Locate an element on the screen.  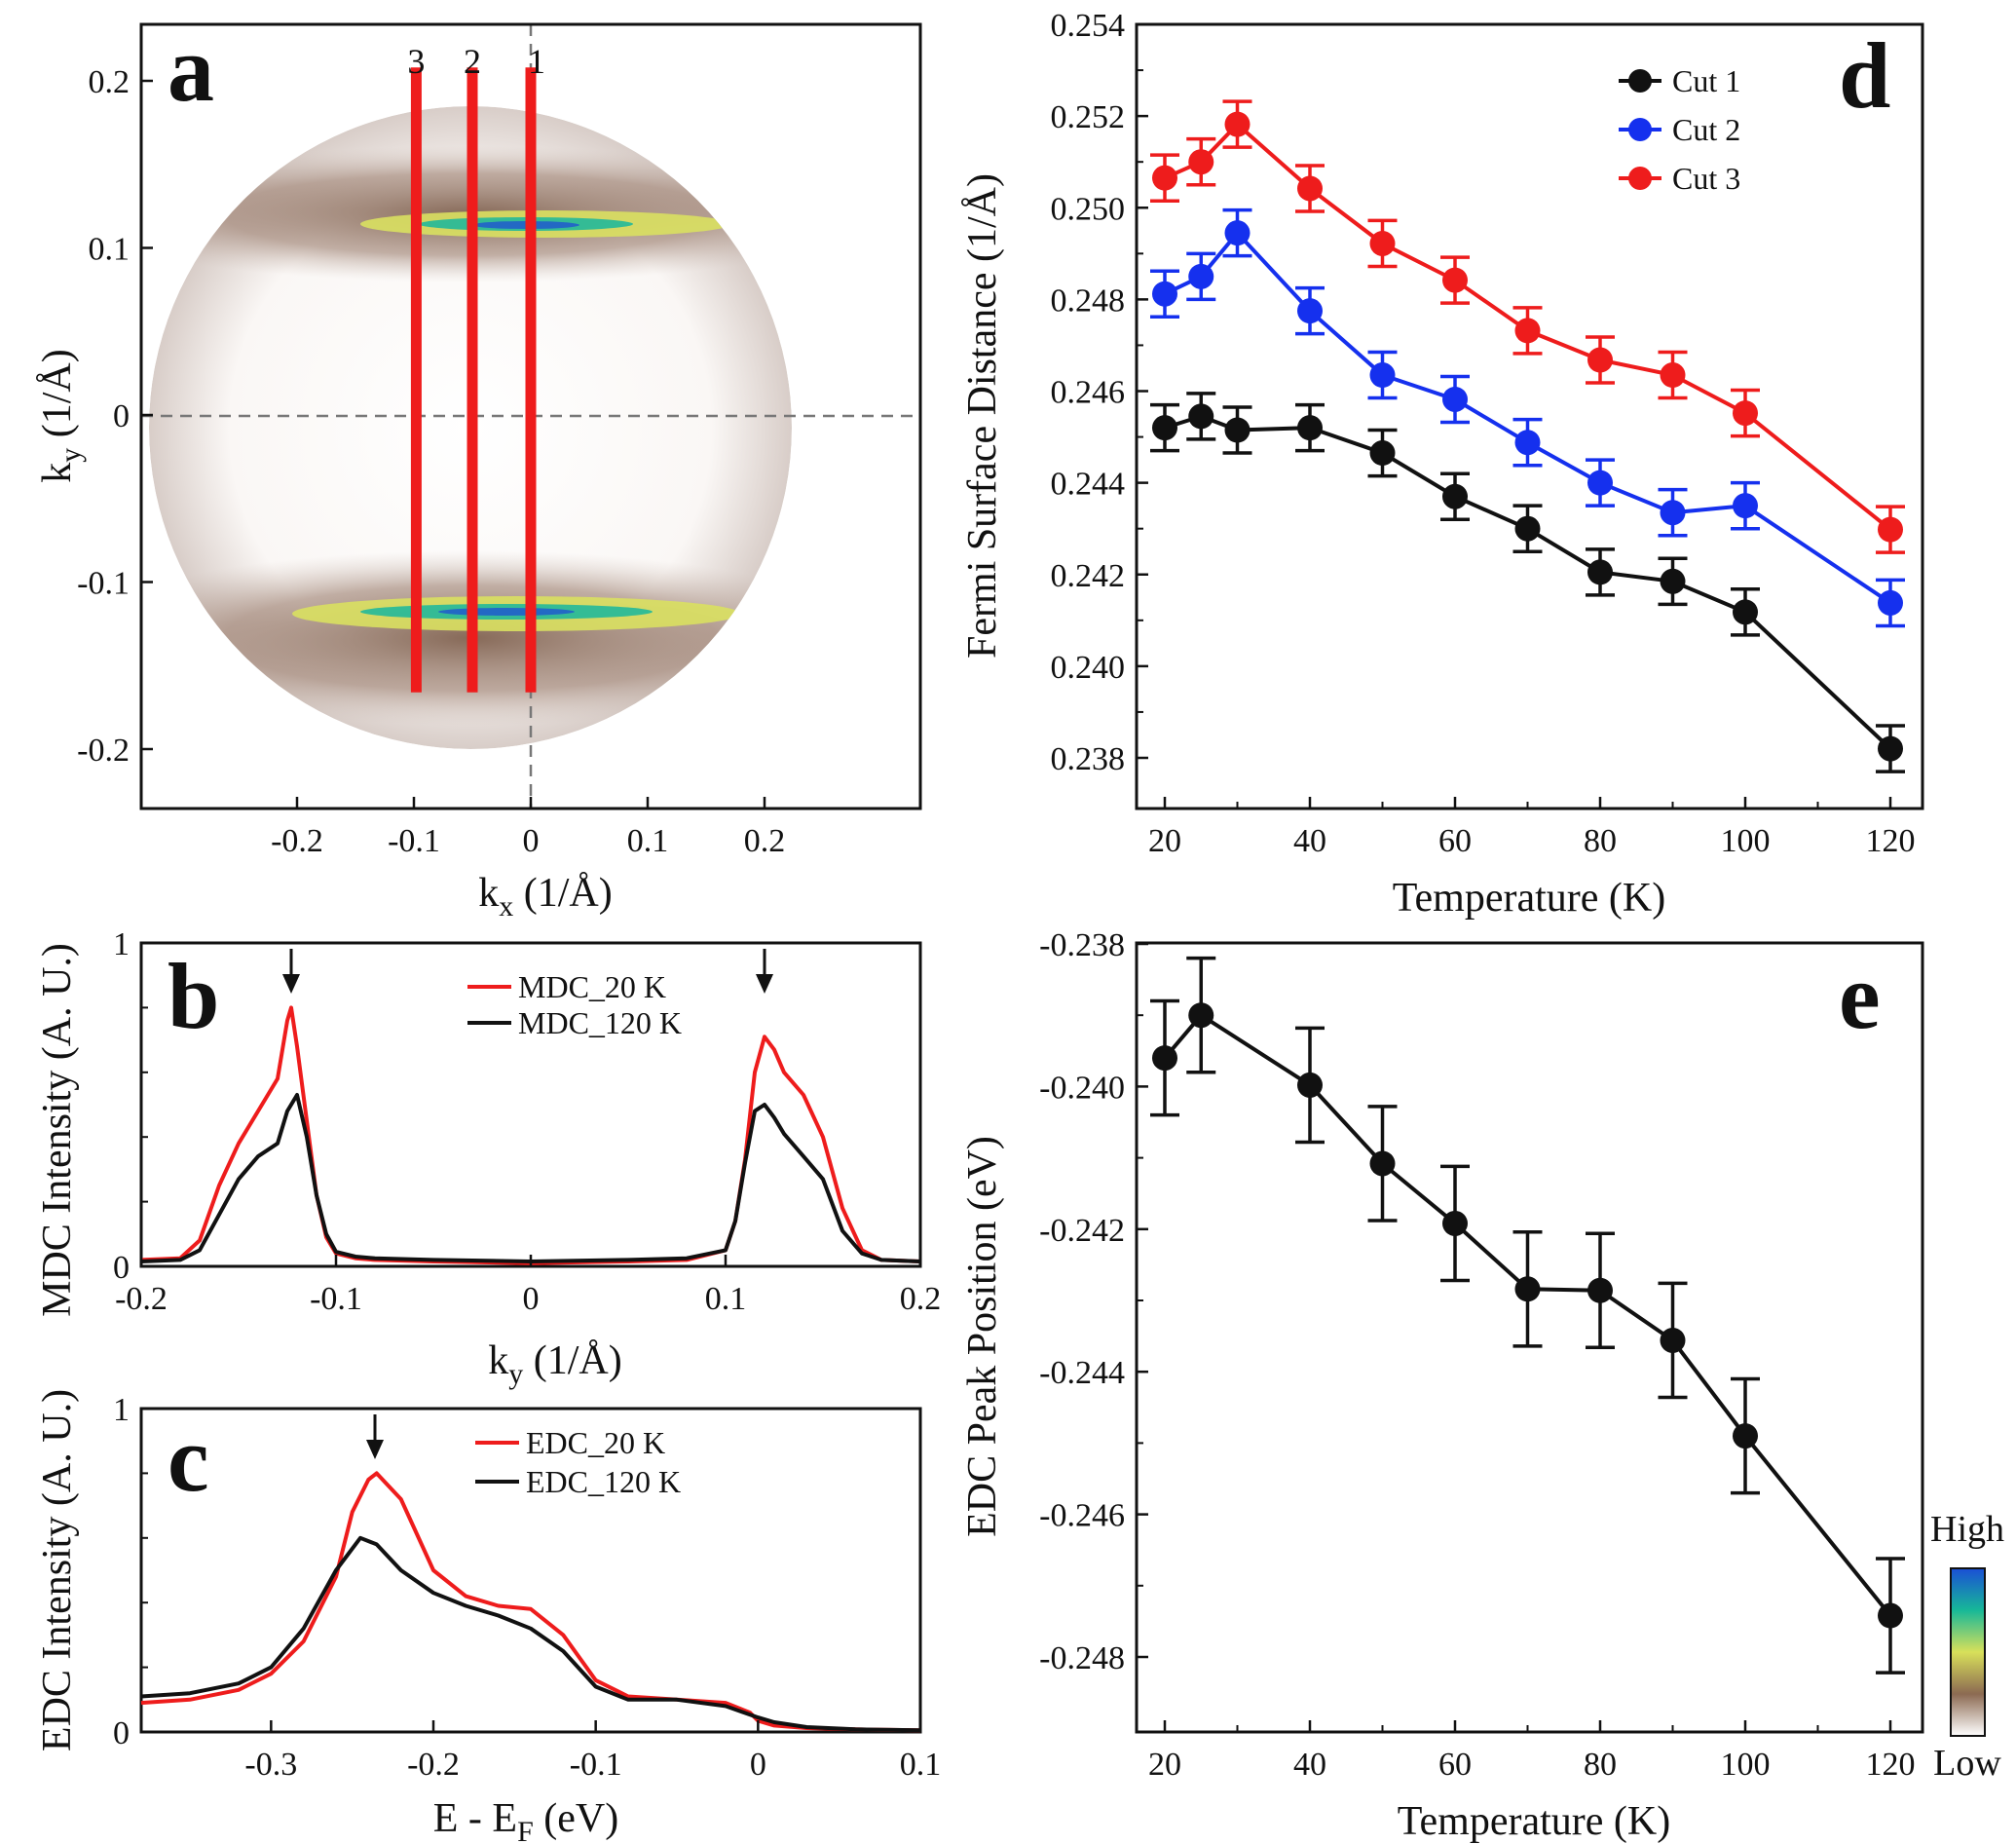
colorbar: High Low is located at coordinates (1967, 1646).